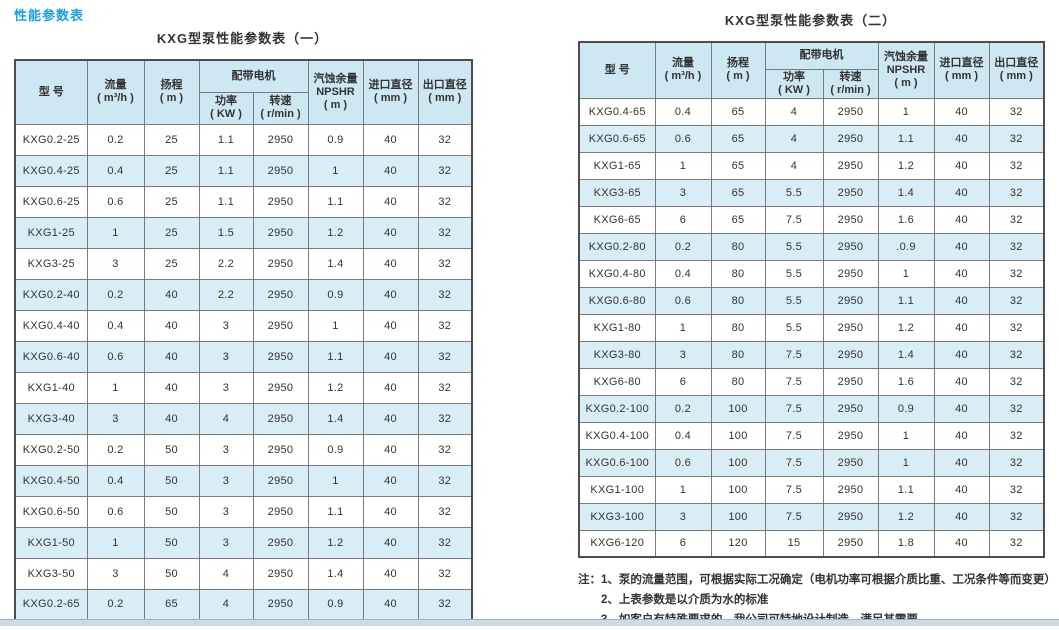 Image resolution: width=1059 pixels, height=630 pixels. I want to click on cell: KXG0.2-65, so click(51, 604).